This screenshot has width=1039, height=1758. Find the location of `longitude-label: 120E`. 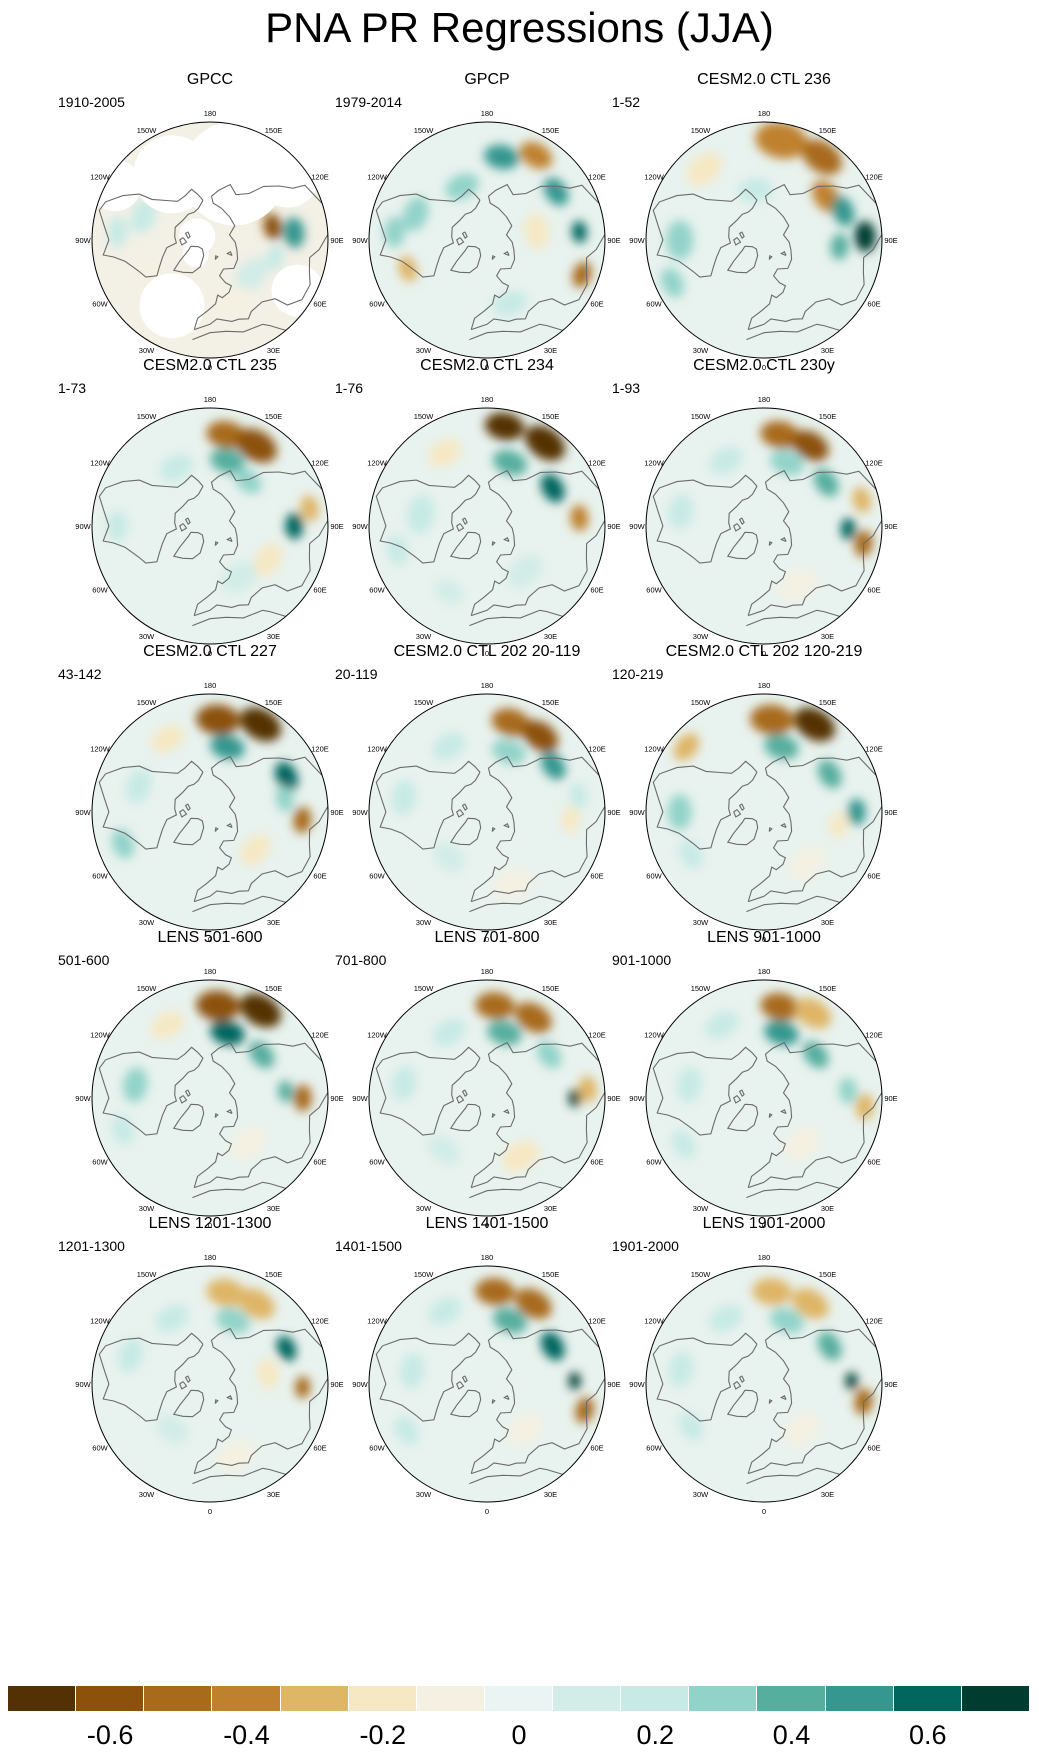

longitude-label: 120E is located at coordinates (320, 177).